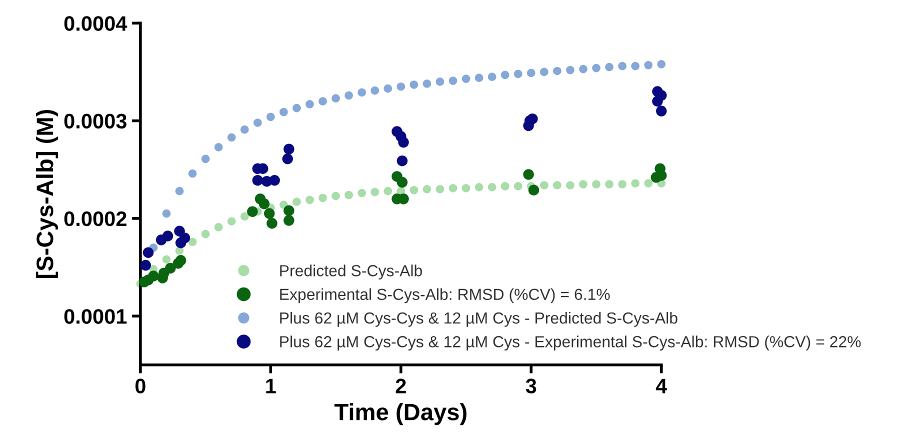  Describe the element at coordinates (401, 386) in the screenshot. I see `x-tick-label: 2` at that location.